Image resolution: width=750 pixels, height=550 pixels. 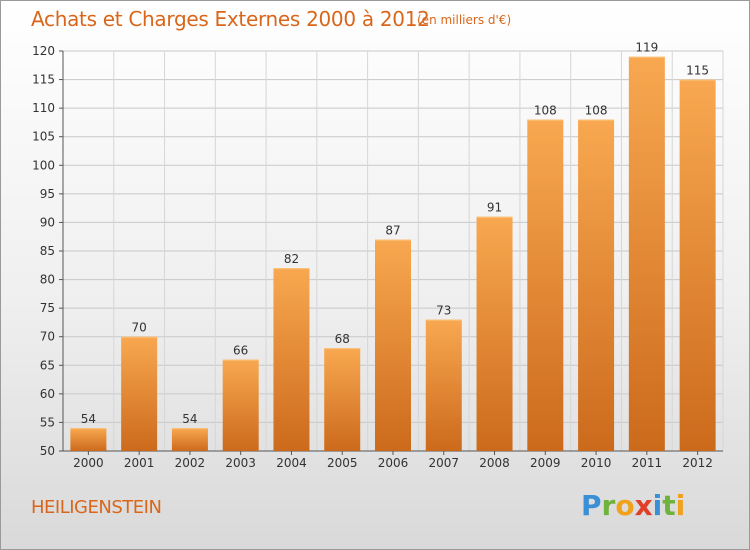 I want to click on y-tick-label: 115, so click(x=43, y=80).